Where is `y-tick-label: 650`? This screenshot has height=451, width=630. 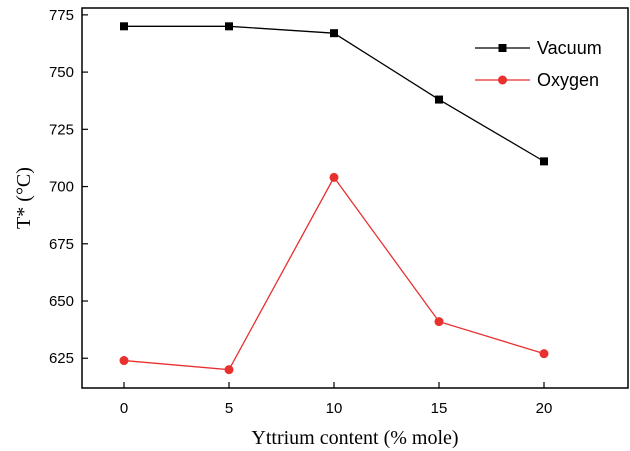 y-tick-label: 650 is located at coordinates (61, 301).